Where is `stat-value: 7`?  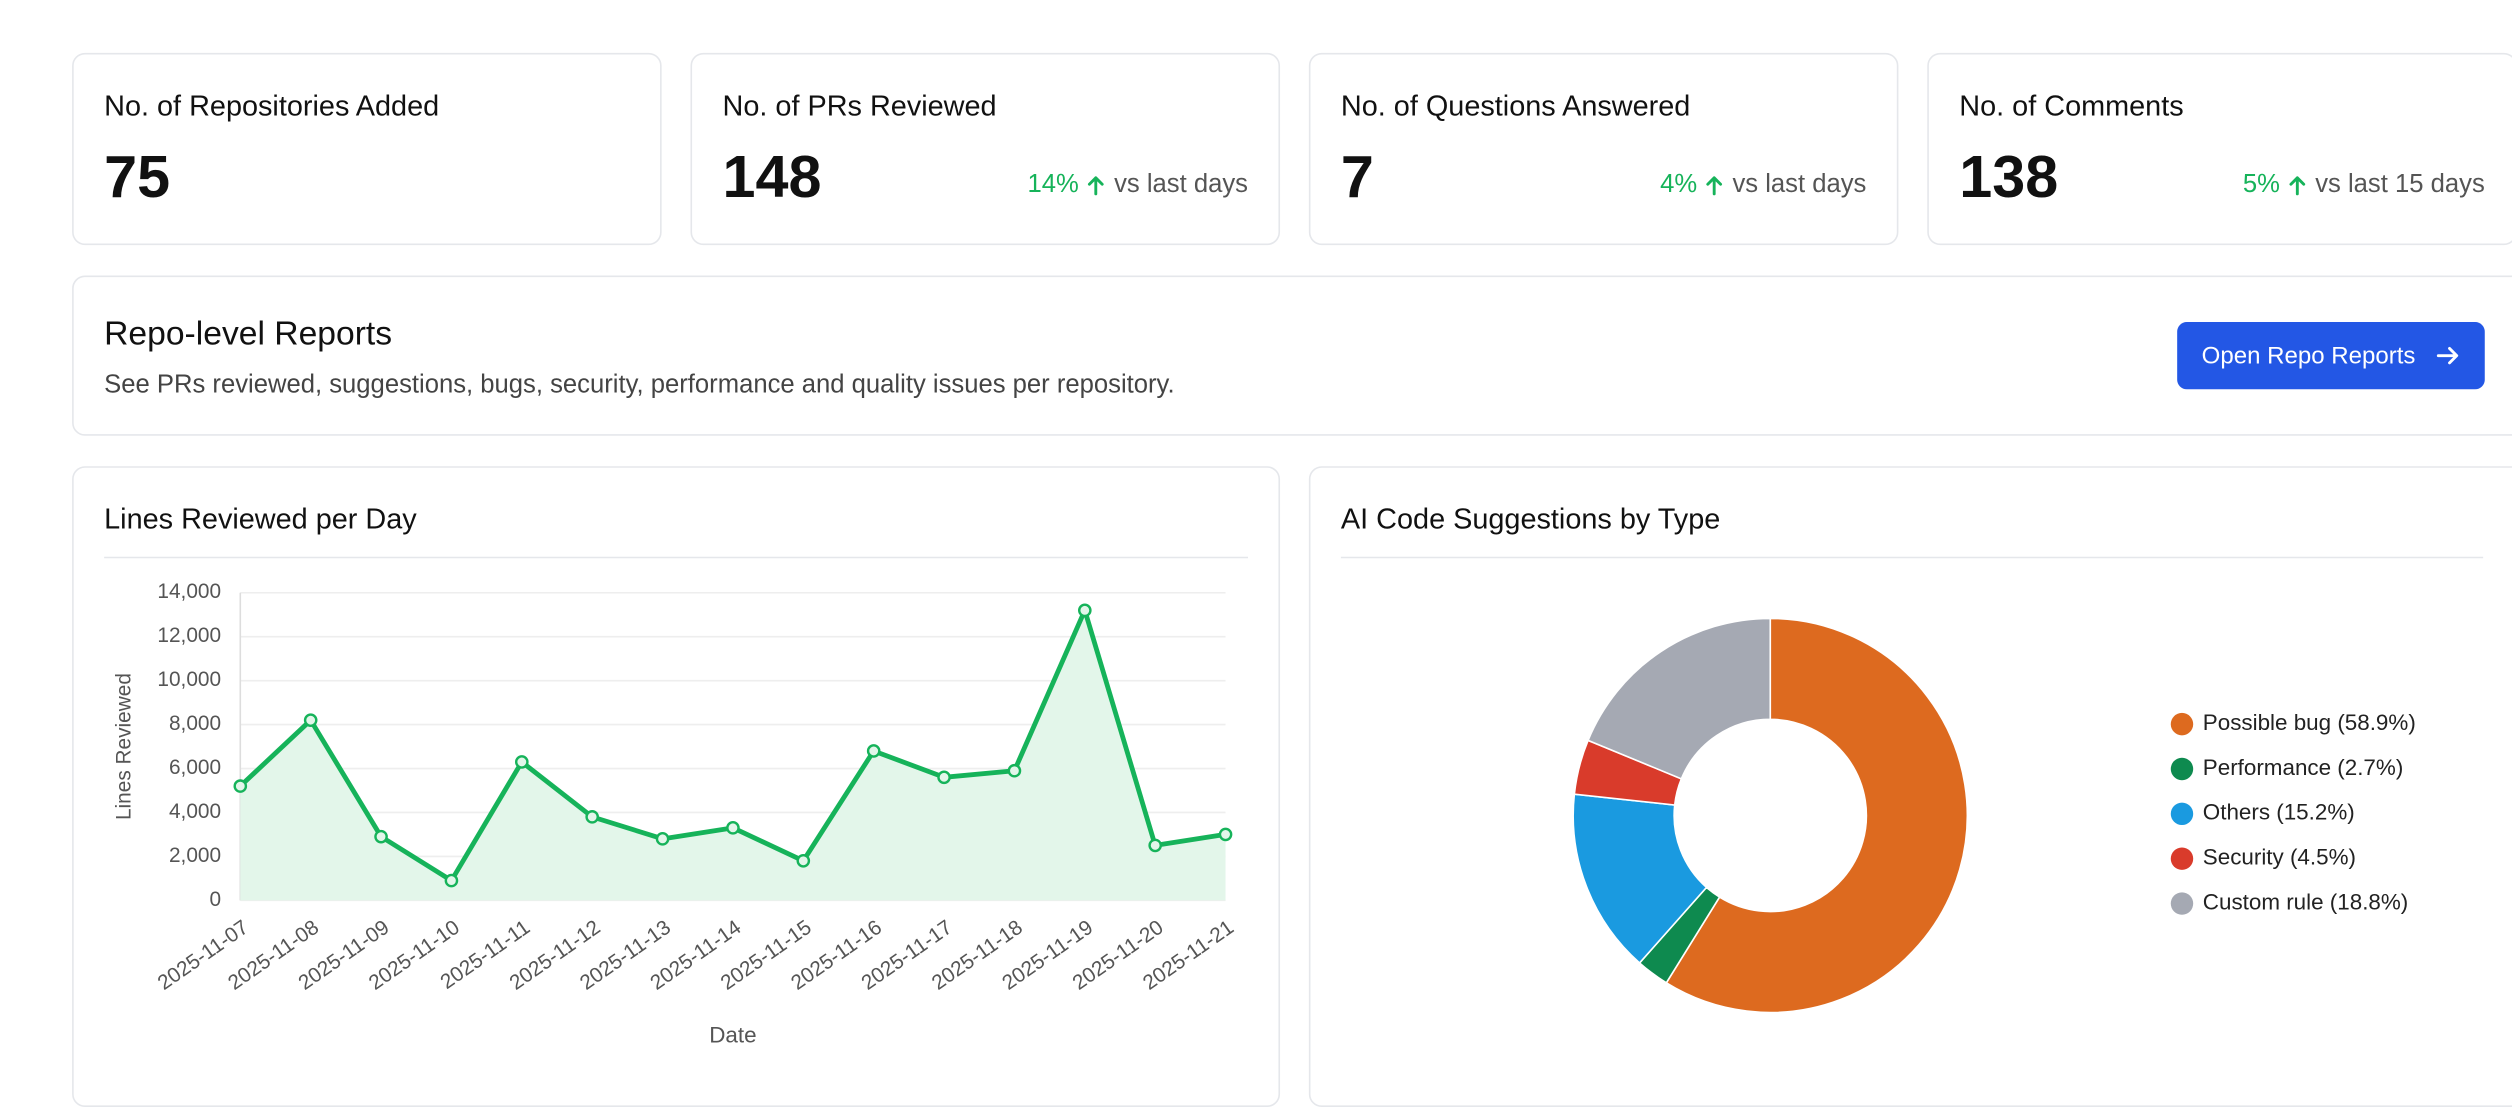 stat-value: 7 is located at coordinates (1357, 177).